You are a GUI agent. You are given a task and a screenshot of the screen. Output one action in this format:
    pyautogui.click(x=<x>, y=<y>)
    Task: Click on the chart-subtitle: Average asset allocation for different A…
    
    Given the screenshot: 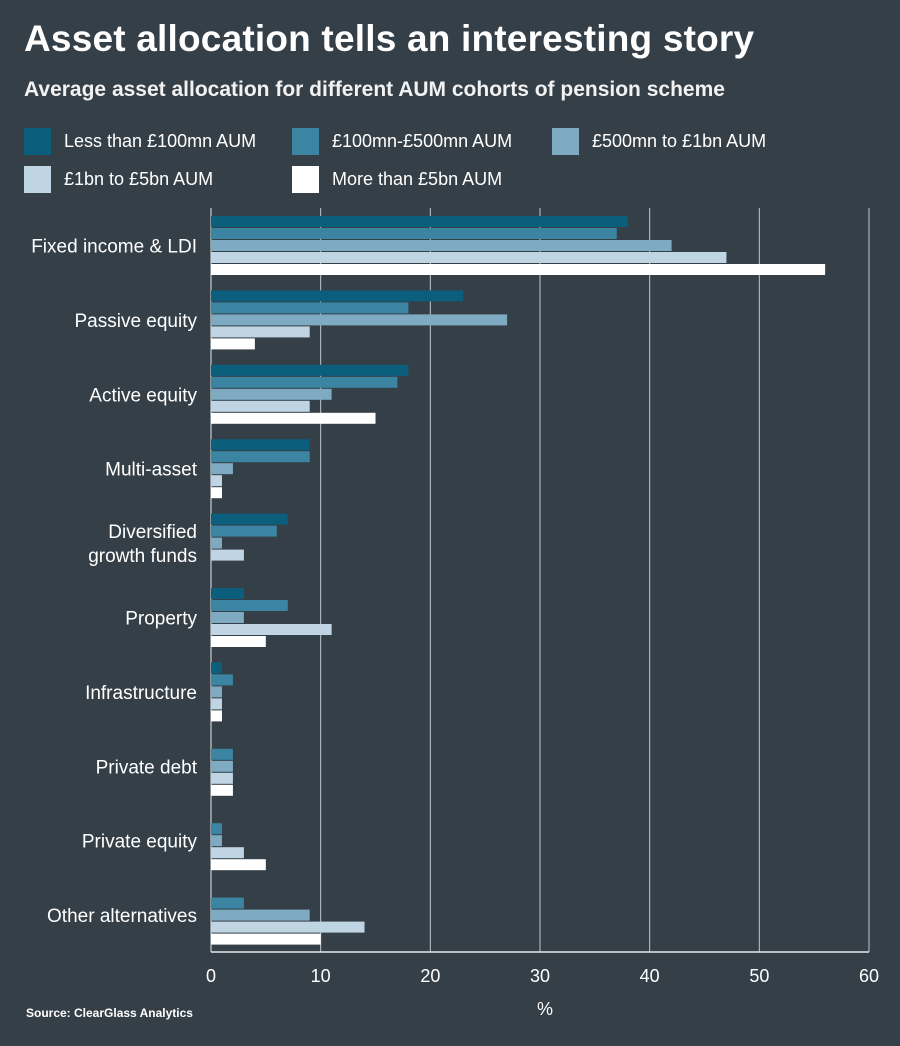 What is the action you would take?
    pyautogui.click(x=374, y=89)
    